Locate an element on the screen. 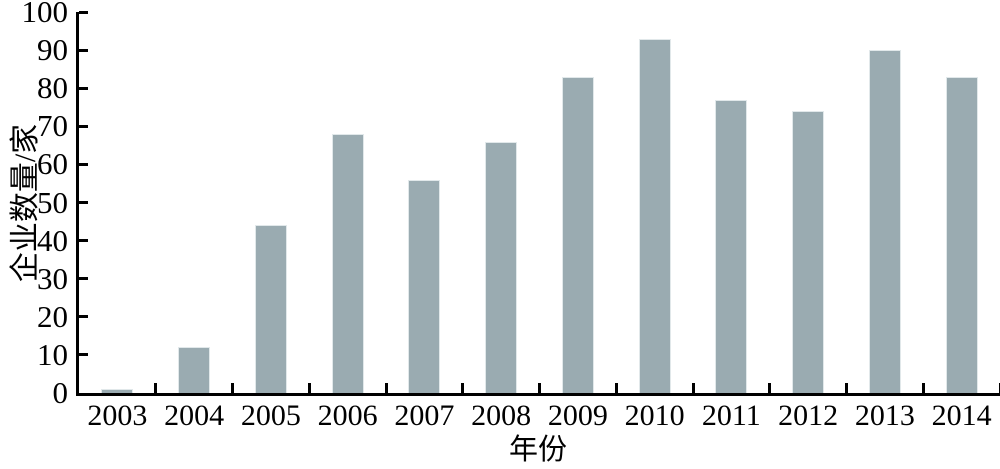  x-tick-label: 2009 is located at coordinates (577, 415).